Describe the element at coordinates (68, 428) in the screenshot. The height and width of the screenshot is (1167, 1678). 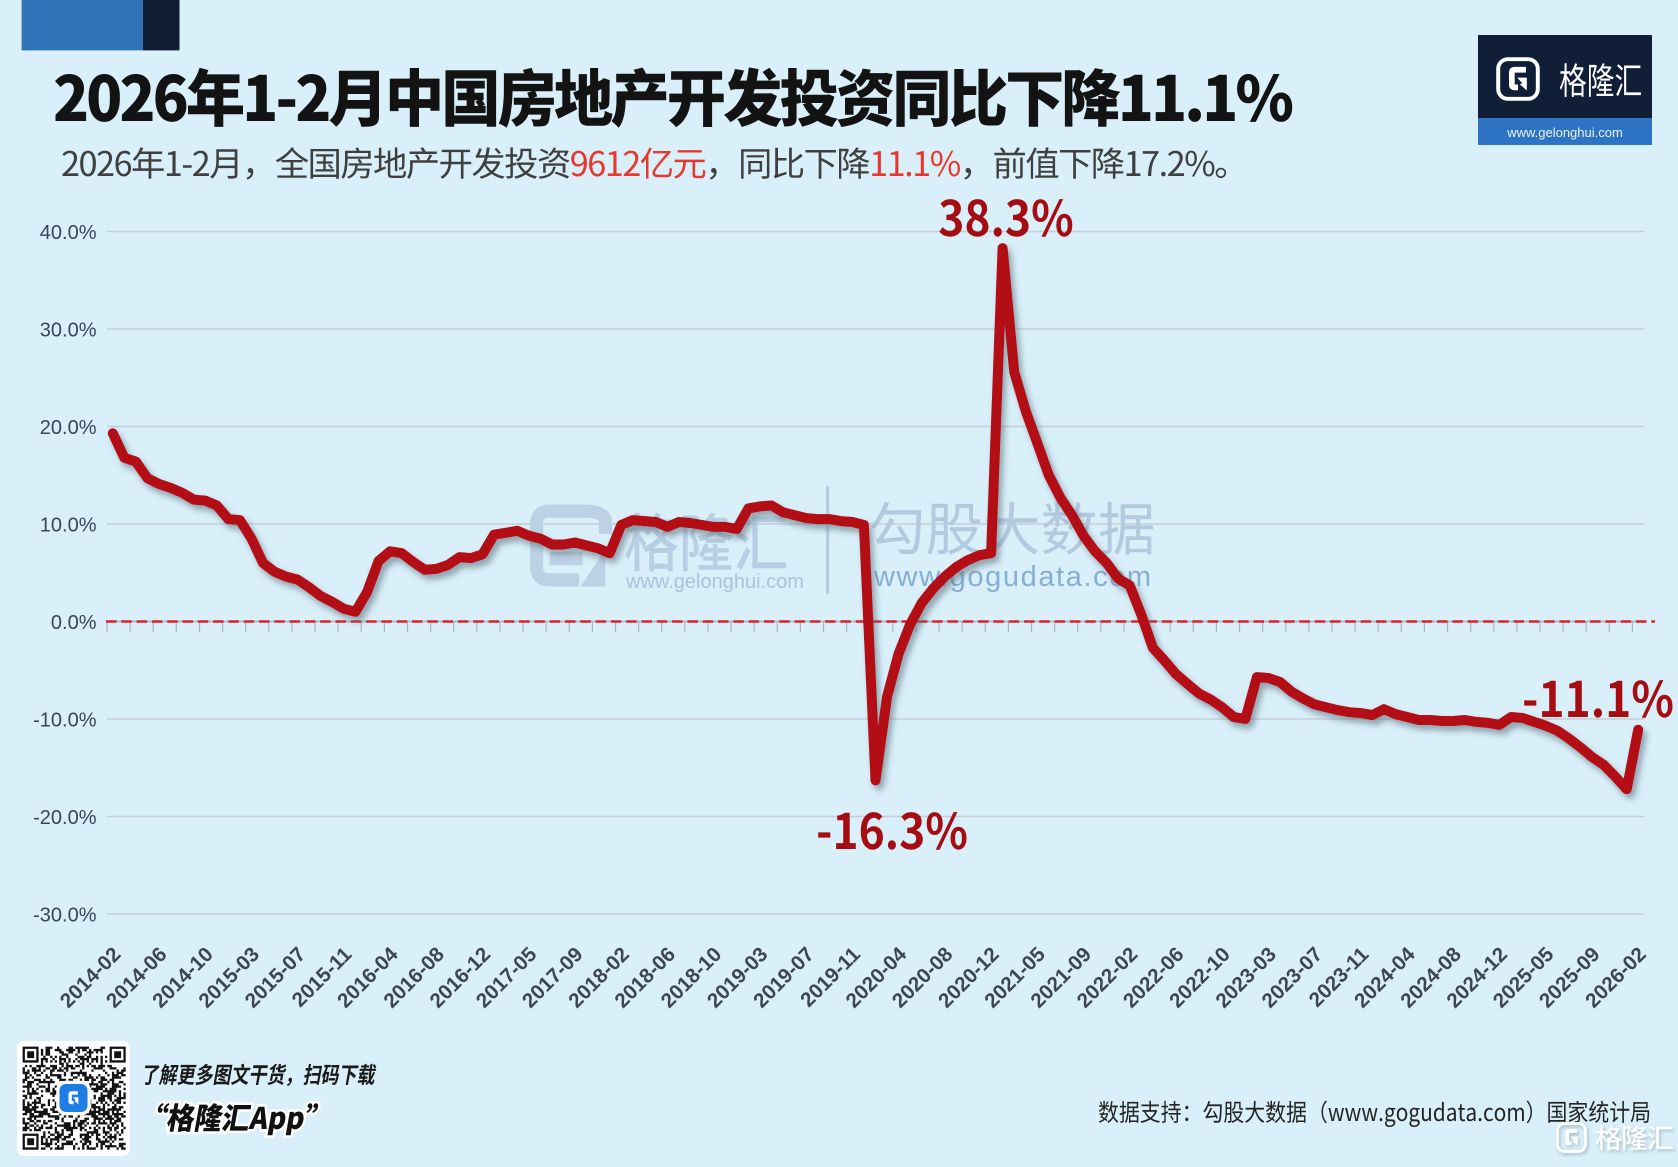
I see `svg-text: 20.0%` at that location.